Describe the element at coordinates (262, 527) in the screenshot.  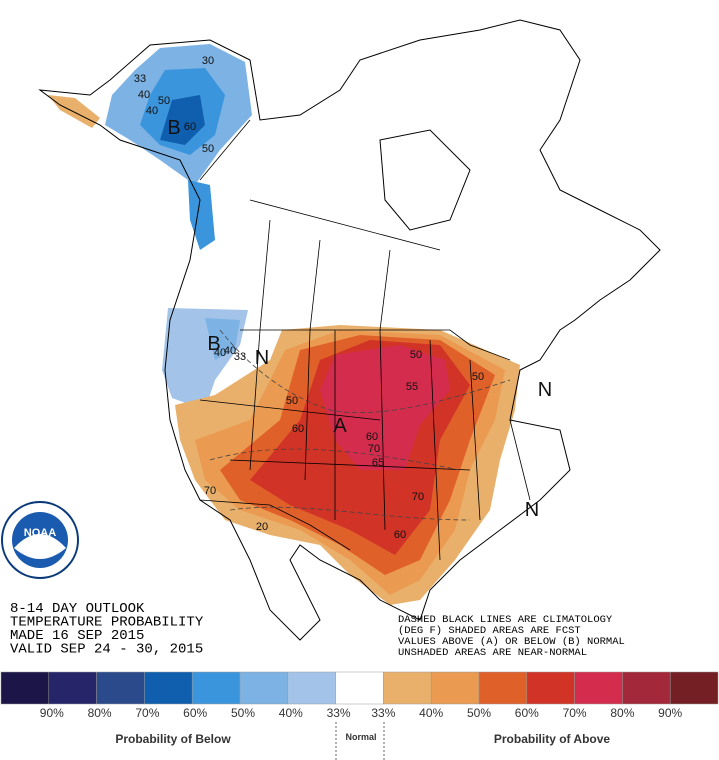
I see `contour-label: 20` at that location.